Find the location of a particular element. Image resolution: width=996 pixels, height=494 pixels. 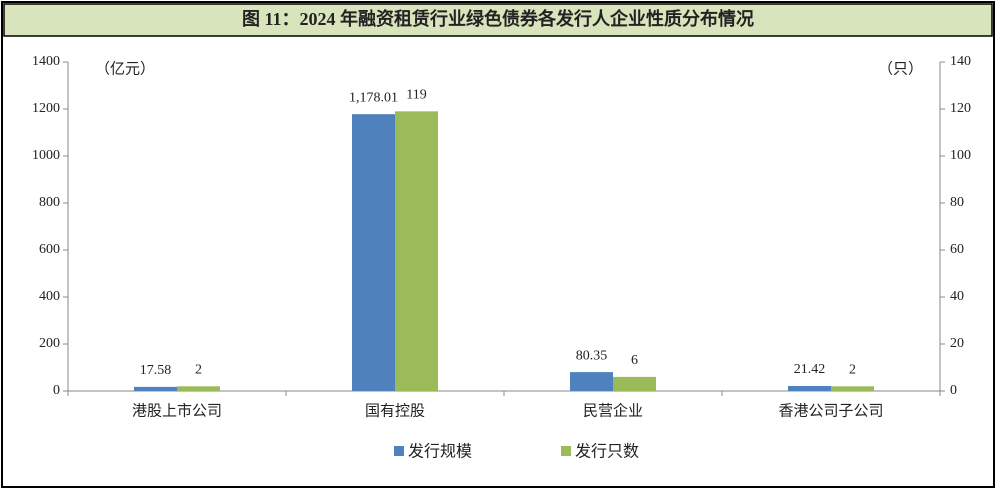

y2-tick-label: 40 is located at coordinates (957, 296).